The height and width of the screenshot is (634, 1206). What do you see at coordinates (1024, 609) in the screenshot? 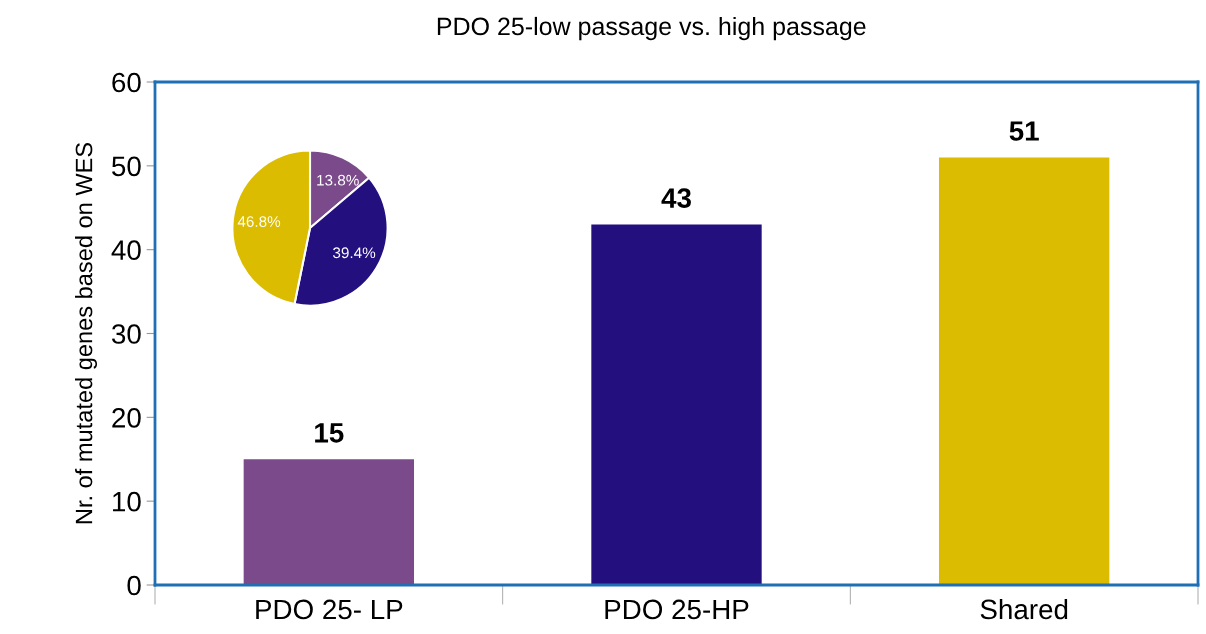
I see `x-tick-label: Shared` at bounding box center [1024, 609].